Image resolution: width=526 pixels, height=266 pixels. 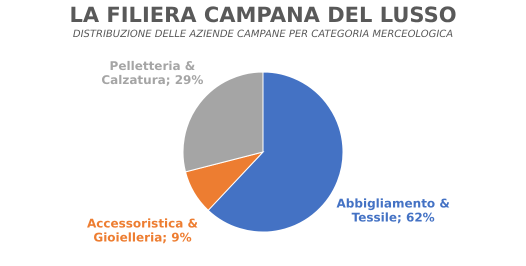 I want to click on slice-label: Accessoristica & Gioielleria; 9%, so click(x=142, y=230).